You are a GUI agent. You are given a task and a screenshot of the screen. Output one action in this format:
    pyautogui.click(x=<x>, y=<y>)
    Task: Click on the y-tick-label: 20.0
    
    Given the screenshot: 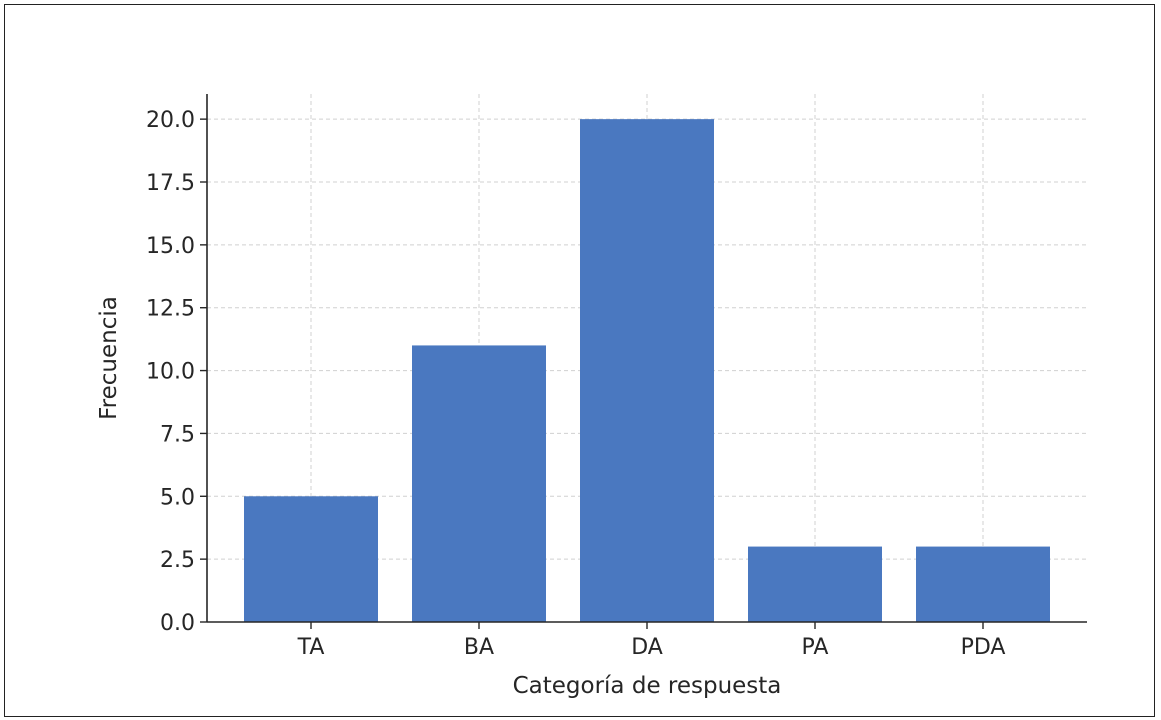 What is the action you would take?
    pyautogui.click(x=170, y=120)
    